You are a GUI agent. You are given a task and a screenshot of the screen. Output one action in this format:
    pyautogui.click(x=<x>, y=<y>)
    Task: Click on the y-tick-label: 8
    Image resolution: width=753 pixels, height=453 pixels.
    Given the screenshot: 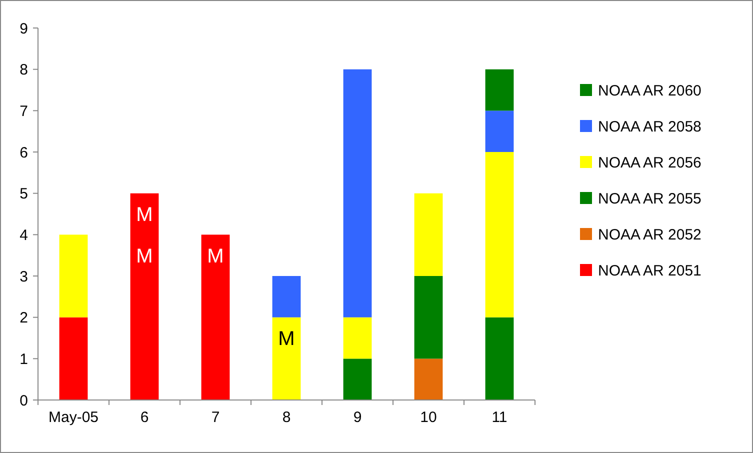 What is the action you would take?
    pyautogui.click(x=24, y=70)
    